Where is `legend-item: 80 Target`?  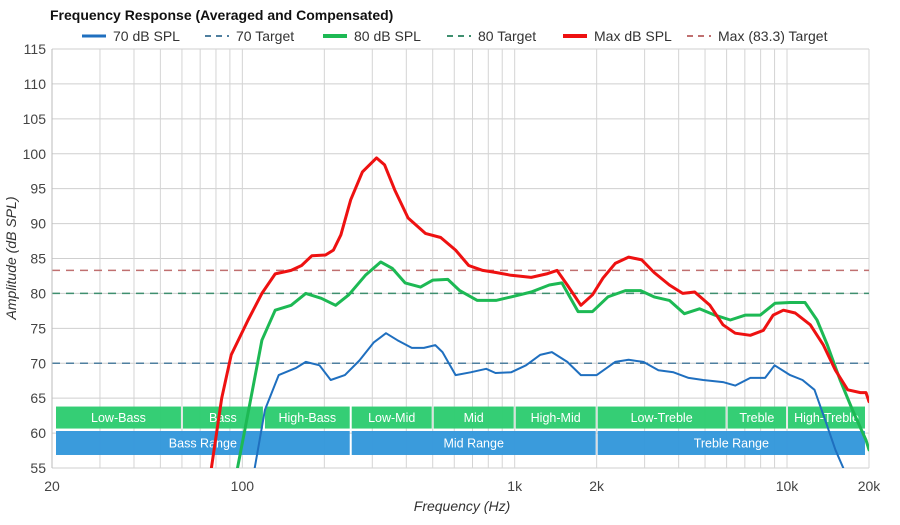
legend-item: 80 Target is located at coordinates (491, 36).